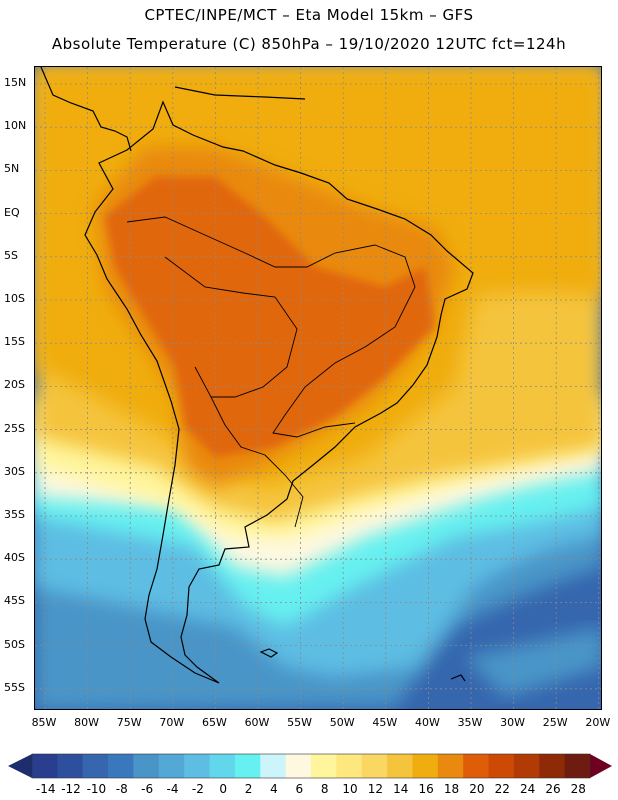 This screenshot has height=800, width=618. What do you see at coordinates (269, 653) in the screenshot?
I see `falkland-islands` at bounding box center [269, 653].